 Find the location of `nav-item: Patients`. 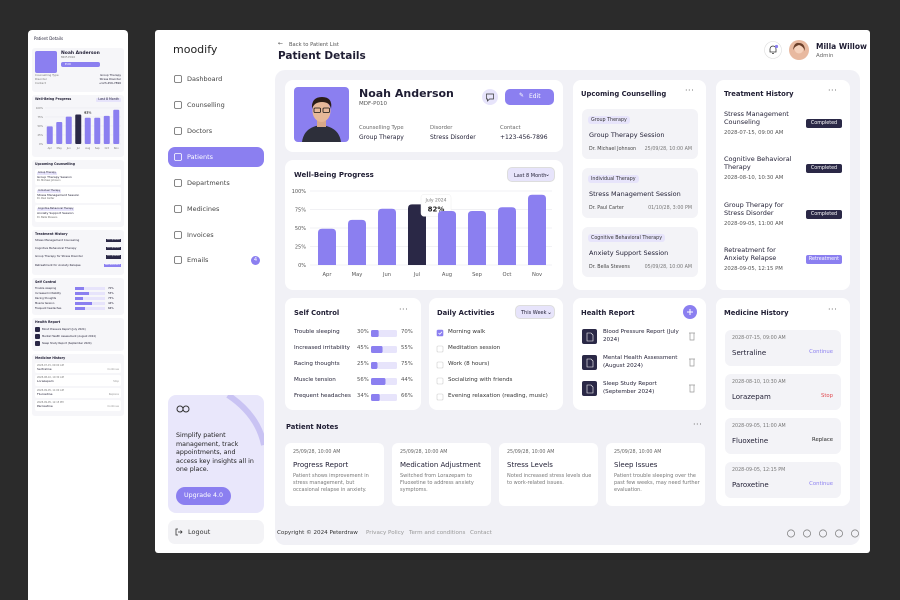

nav-item: Patients is located at coordinates (200, 157).